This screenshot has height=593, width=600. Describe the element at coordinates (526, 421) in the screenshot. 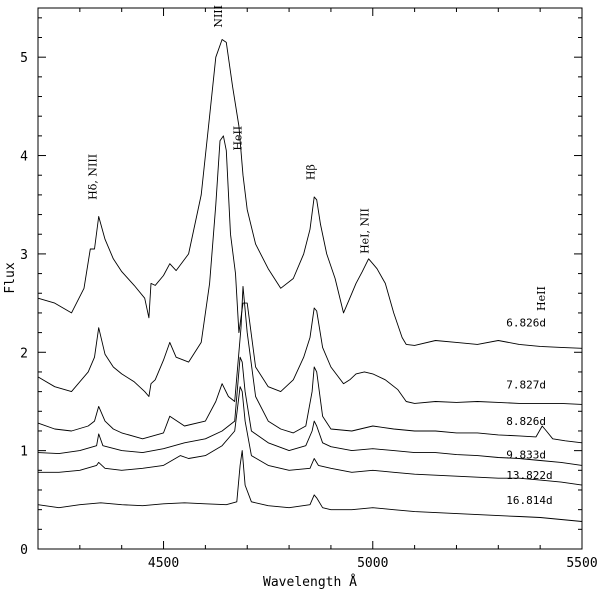

I see `epoch-label: 8.826d` at that location.